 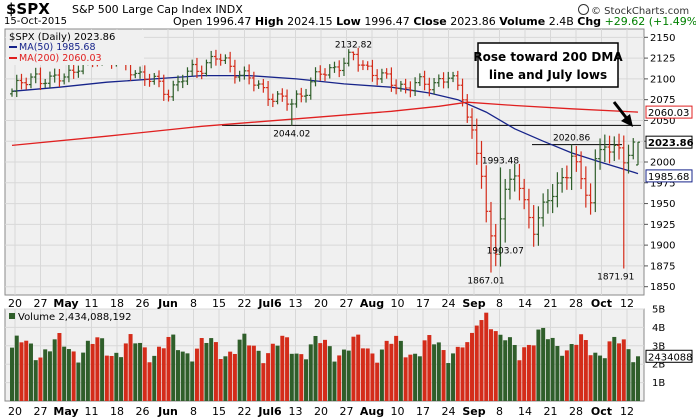 I want to click on legend-ma200: MA(200) 2060.03, so click(x=60, y=58).